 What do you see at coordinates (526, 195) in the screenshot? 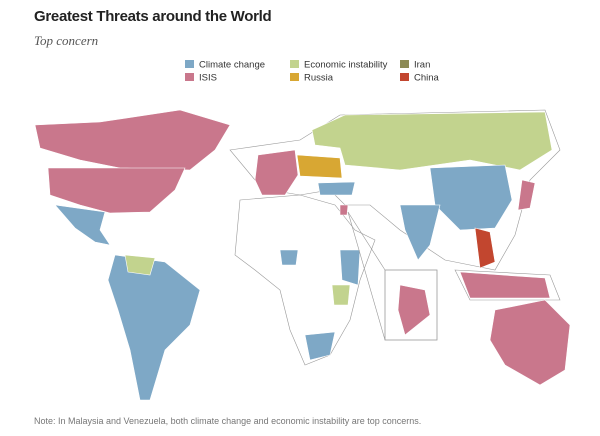
I see `japan` at bounding box center [526, 195].